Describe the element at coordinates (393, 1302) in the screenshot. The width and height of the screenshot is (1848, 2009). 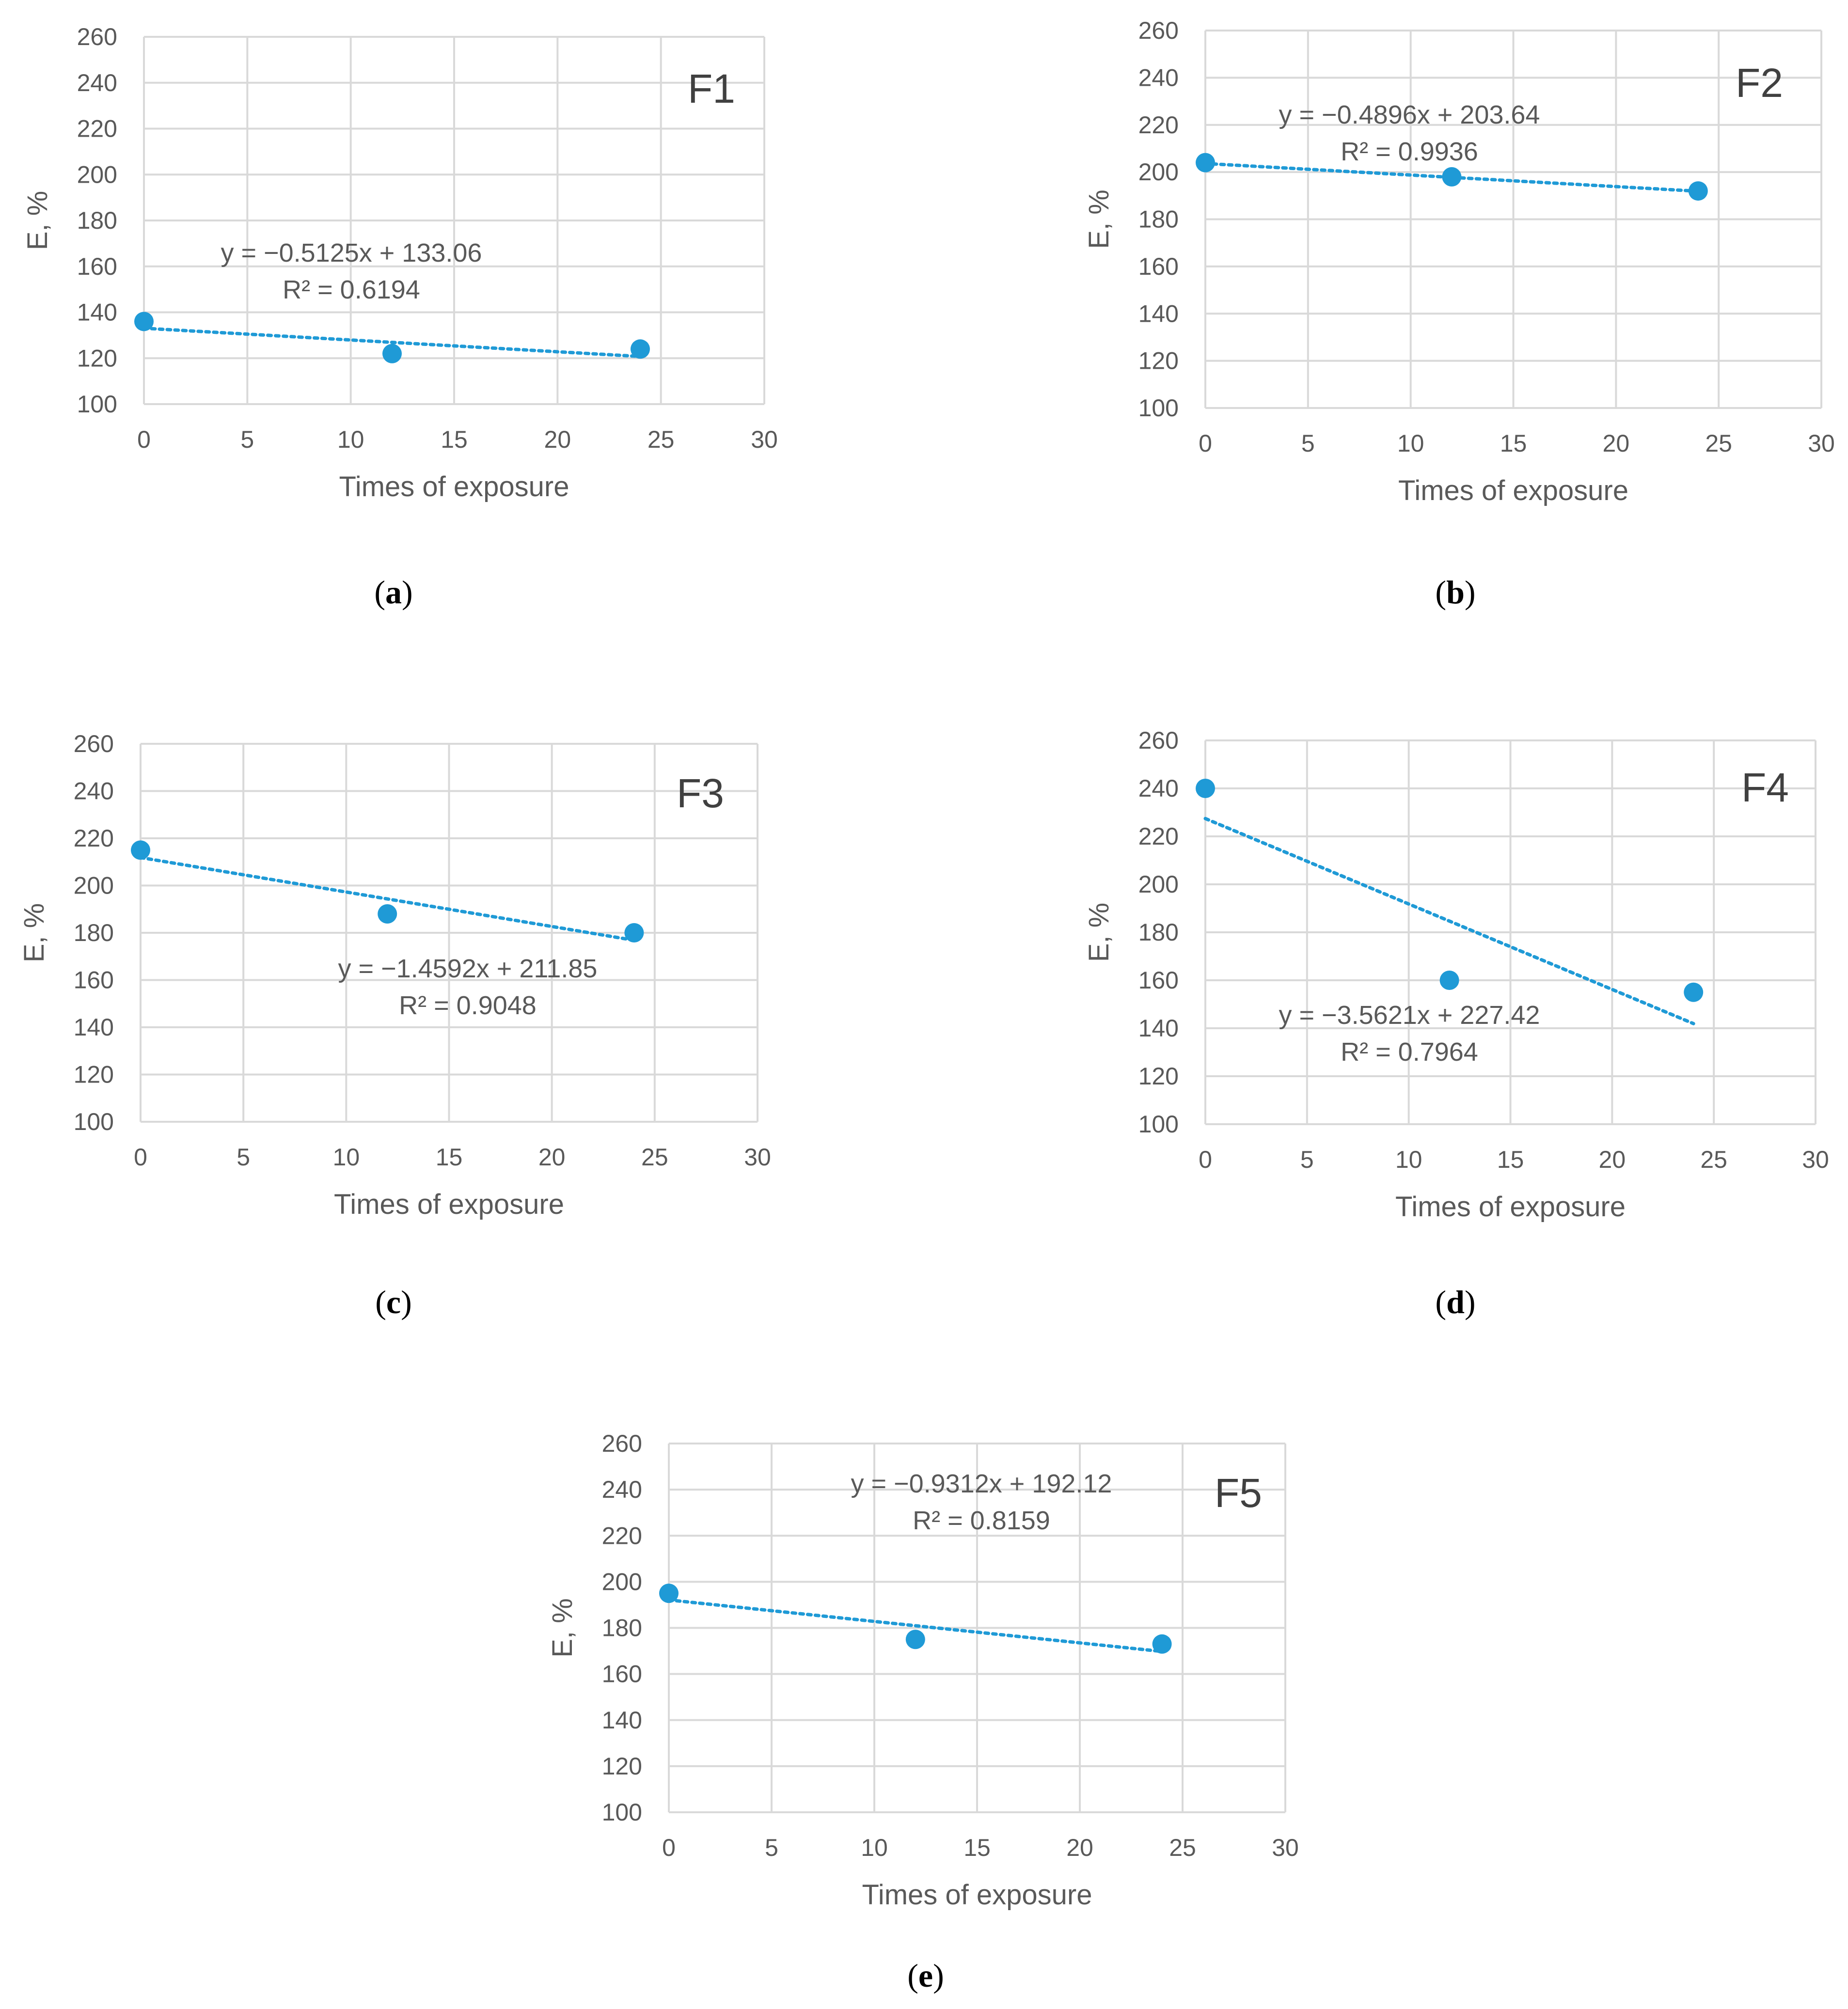
I see `subfigure-caption: (c)` at that location.